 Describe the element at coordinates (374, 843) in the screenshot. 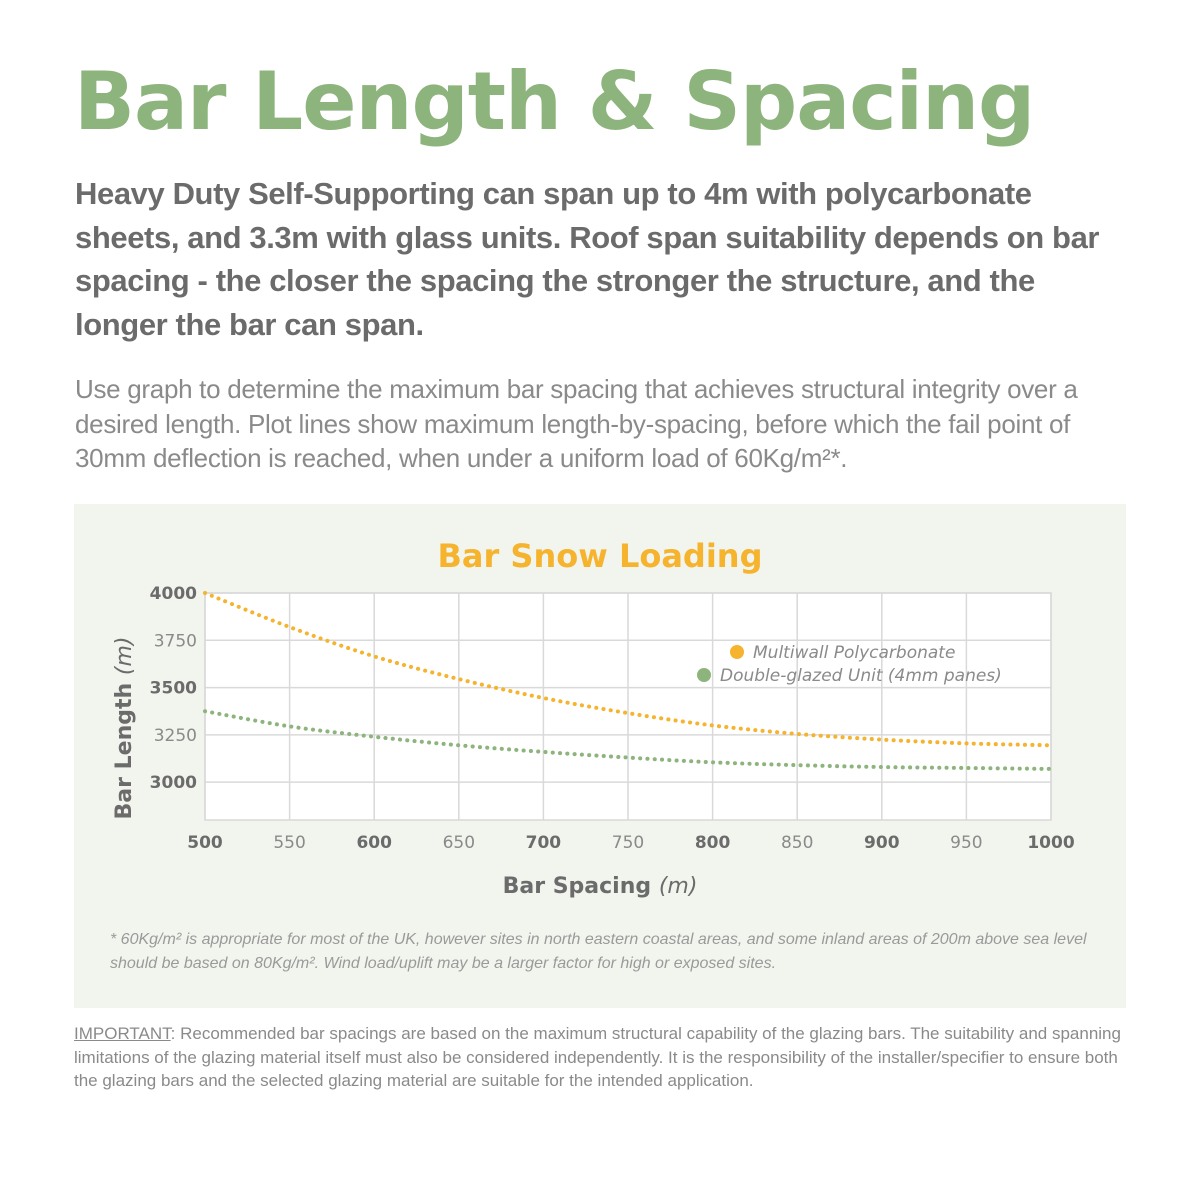

I see `x-tick-label: 600` at that location.